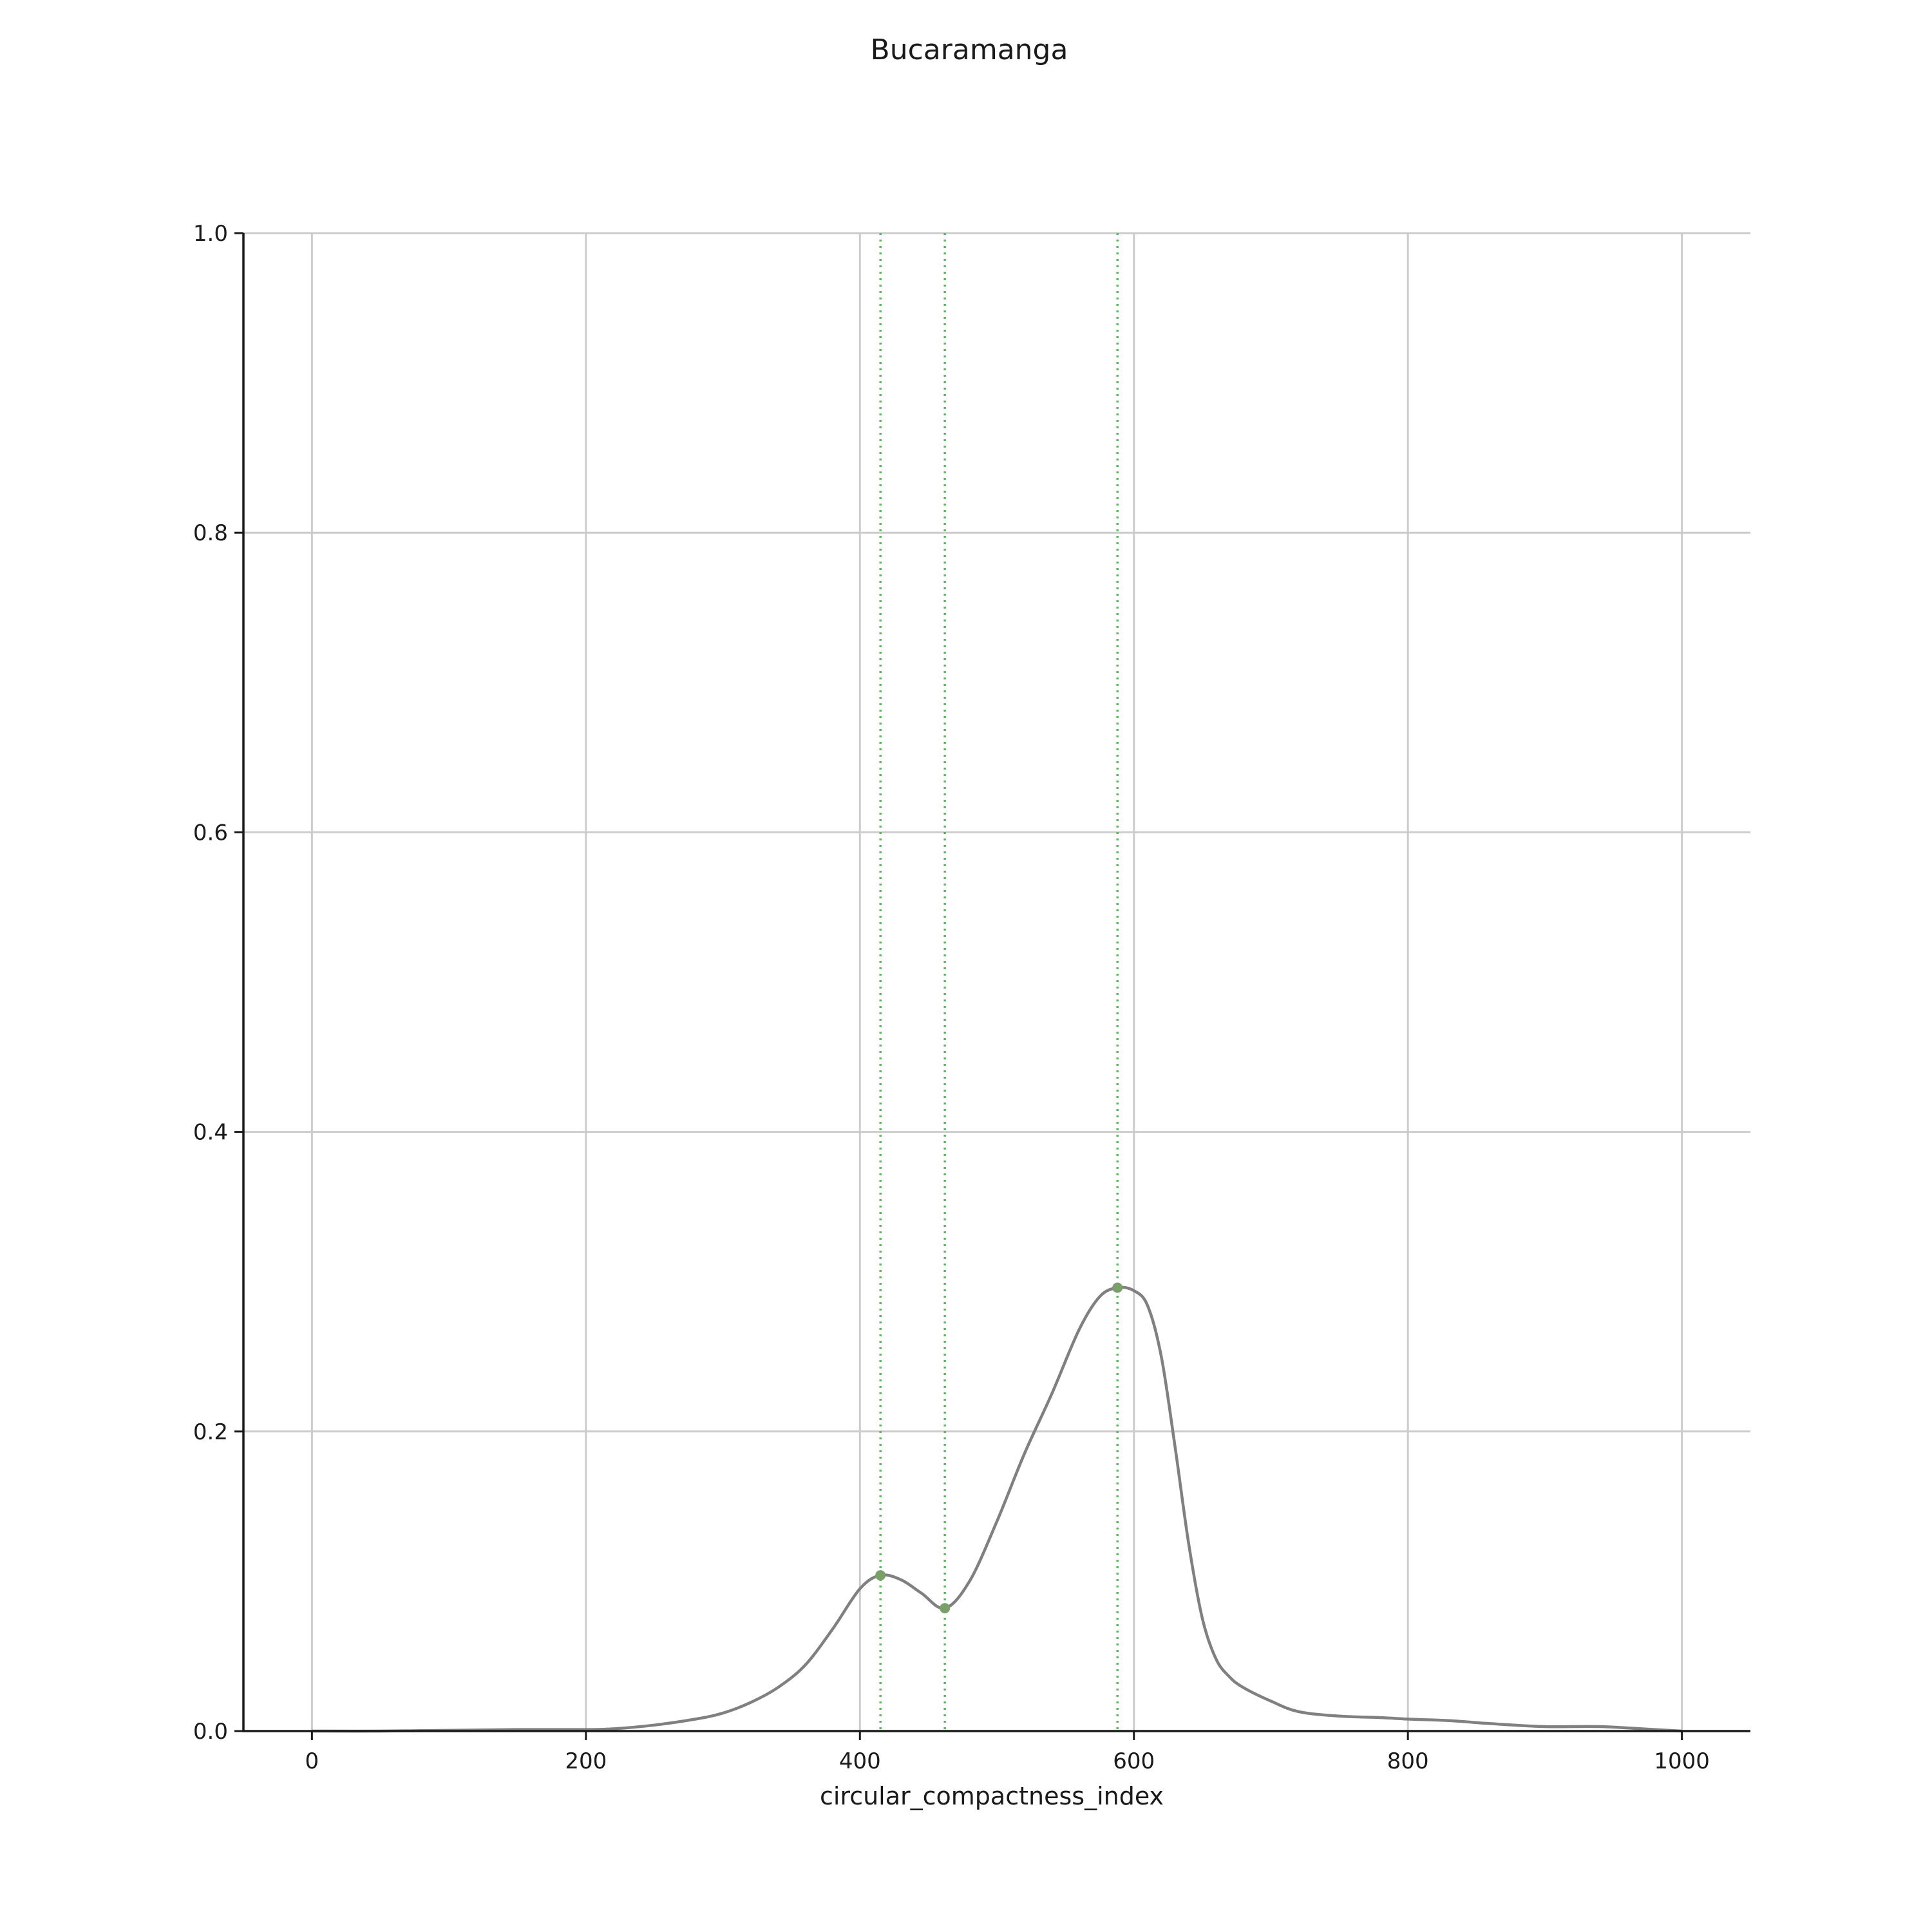 Image resolution: width=1932 pixels, height=1932 pixels. Describe the element at coordinates (586, 1761) in the screenshot. I see `x-tick-label: 200` at that location.